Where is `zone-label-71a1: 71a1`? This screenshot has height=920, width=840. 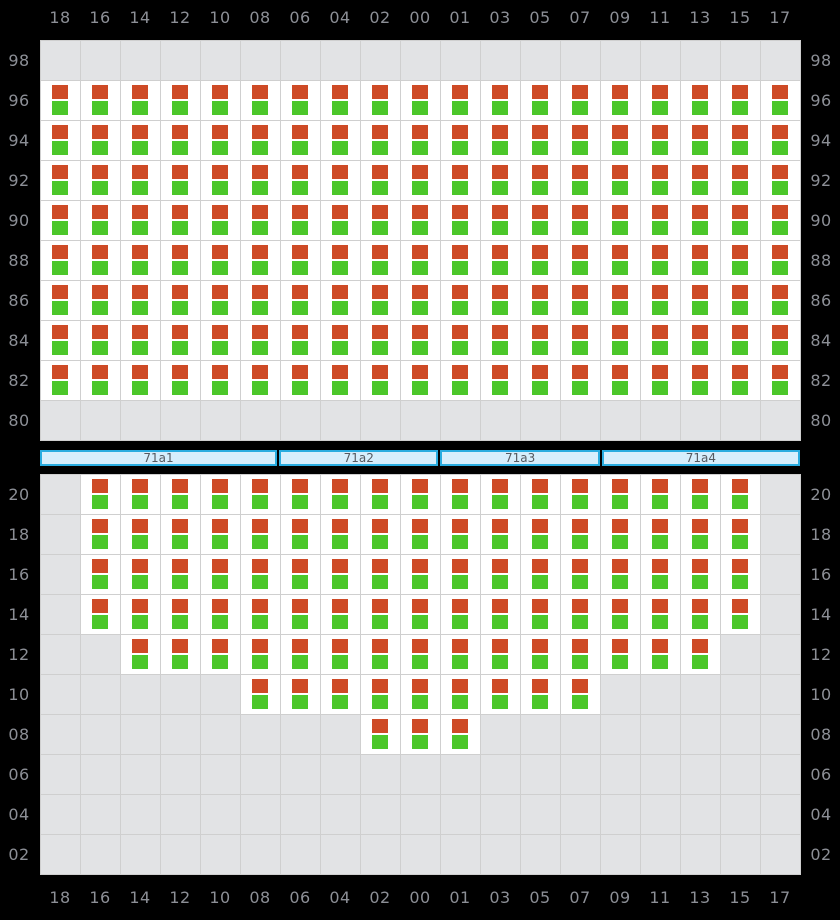
zone-label-71a1: 71a1 is located at coordinates (159, 458).